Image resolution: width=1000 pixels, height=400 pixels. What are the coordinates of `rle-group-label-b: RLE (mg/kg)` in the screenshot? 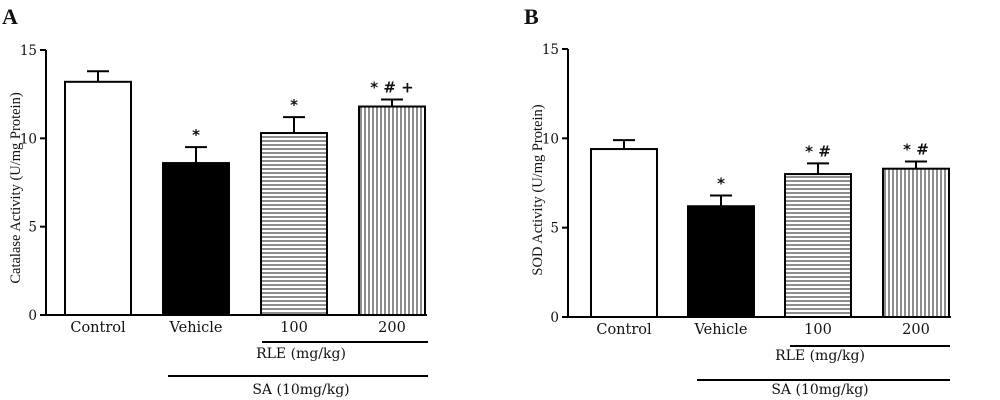 It's located at (820, 356).